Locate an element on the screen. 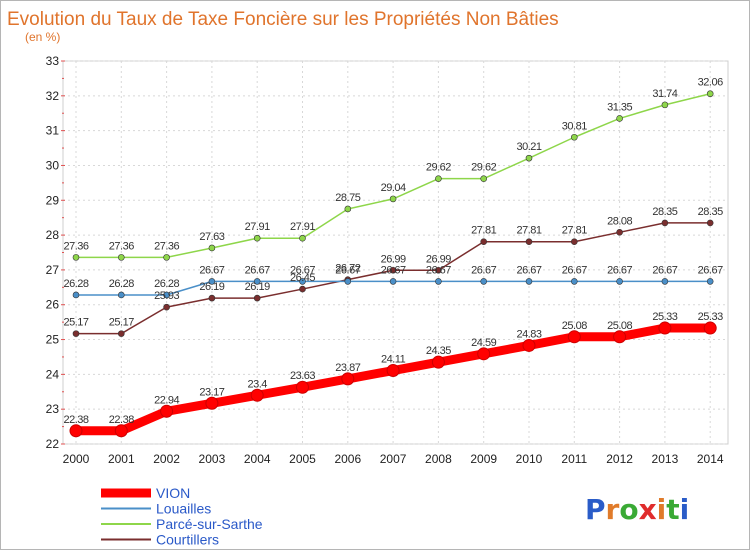 This screenshot has height=550, width=750. legend-label-courtillers: Courtillers is located at coordinates (187, 540).